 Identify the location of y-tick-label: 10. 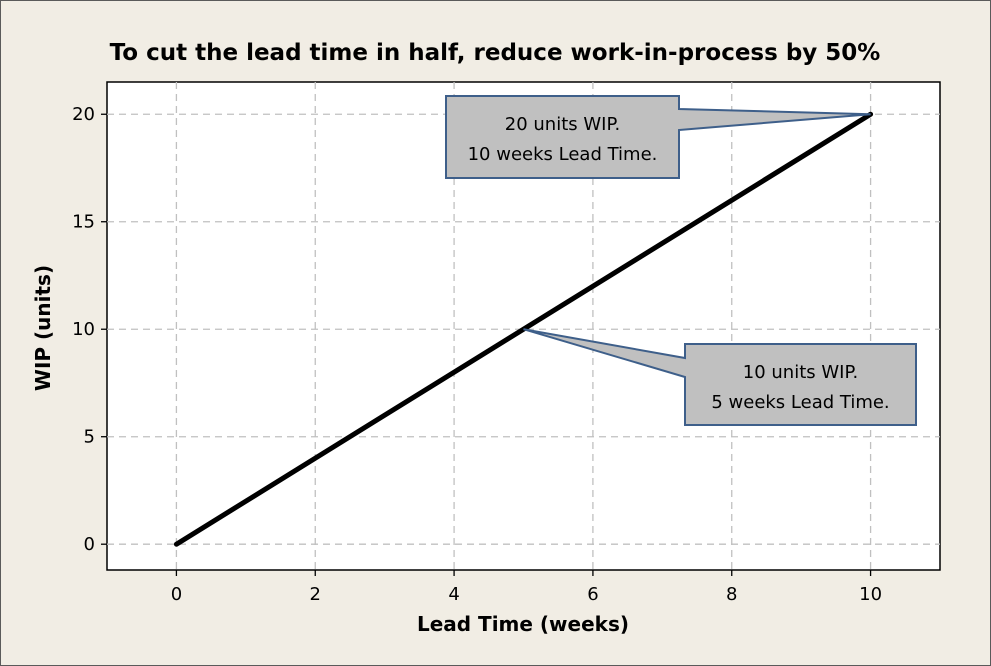
(83, 329).